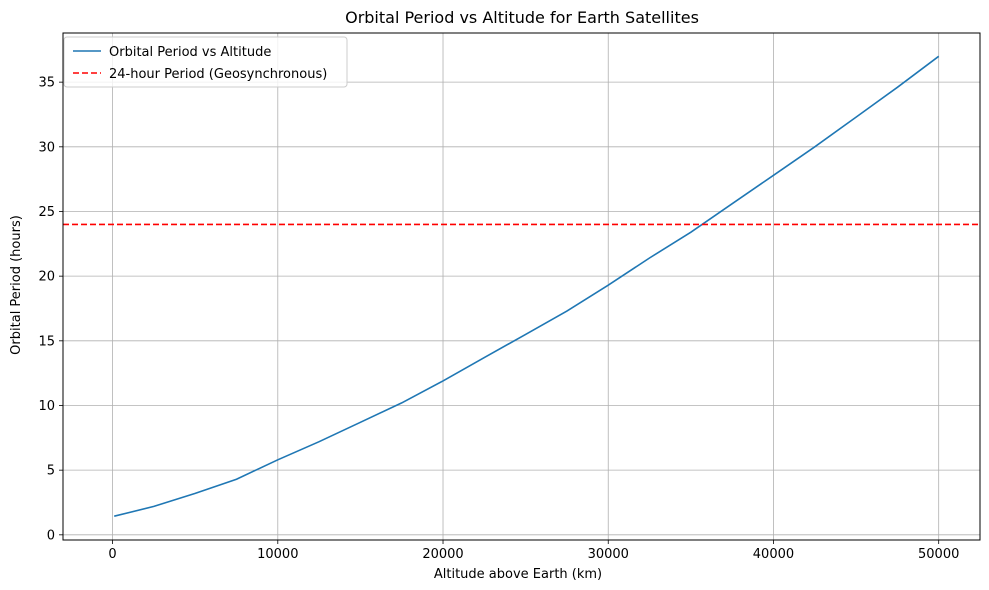 The height and width of the screenshot is (590, 989). What do you see at coordinates (51, 535) in the screenshot?
I see `y-tick-label: 0` at bounding box center [51, 535].